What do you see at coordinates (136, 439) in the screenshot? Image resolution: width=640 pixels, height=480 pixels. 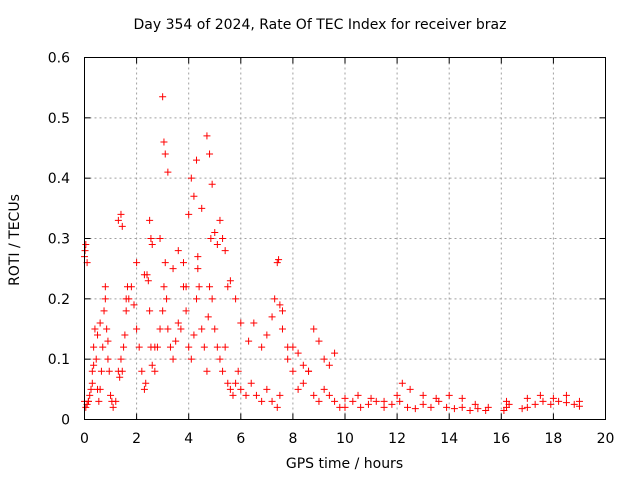 I see `x-tick-label: 2` at bounding box center [136, 439].